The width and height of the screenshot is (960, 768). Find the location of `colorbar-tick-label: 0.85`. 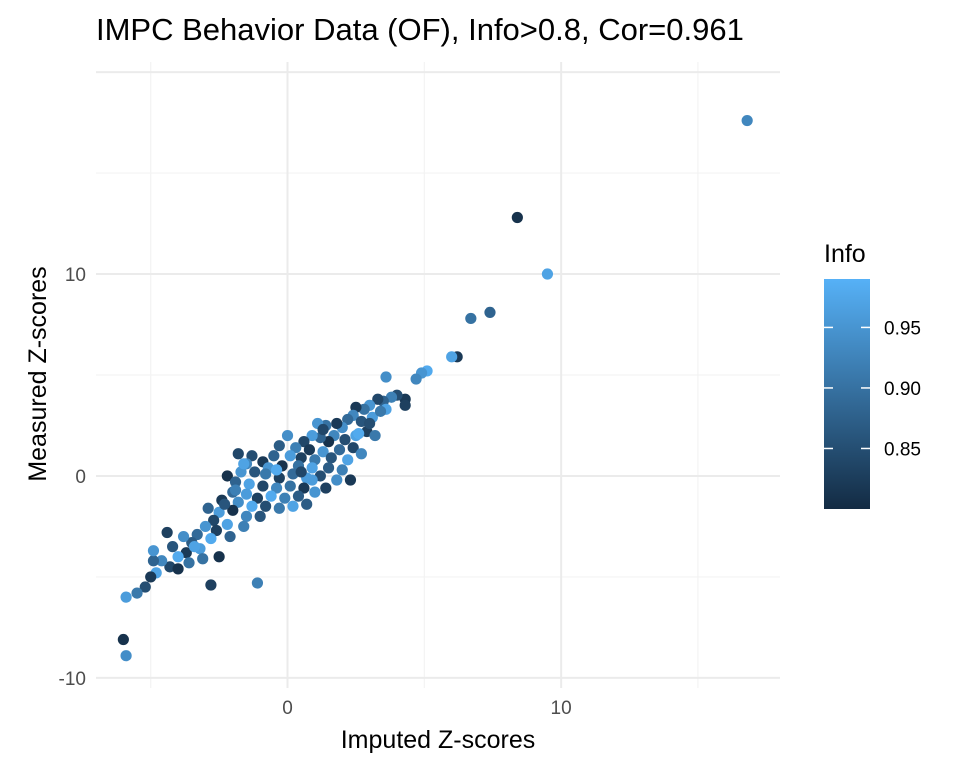

colorbar-tick-label: 0.85 is located at coordinates (902, 449).